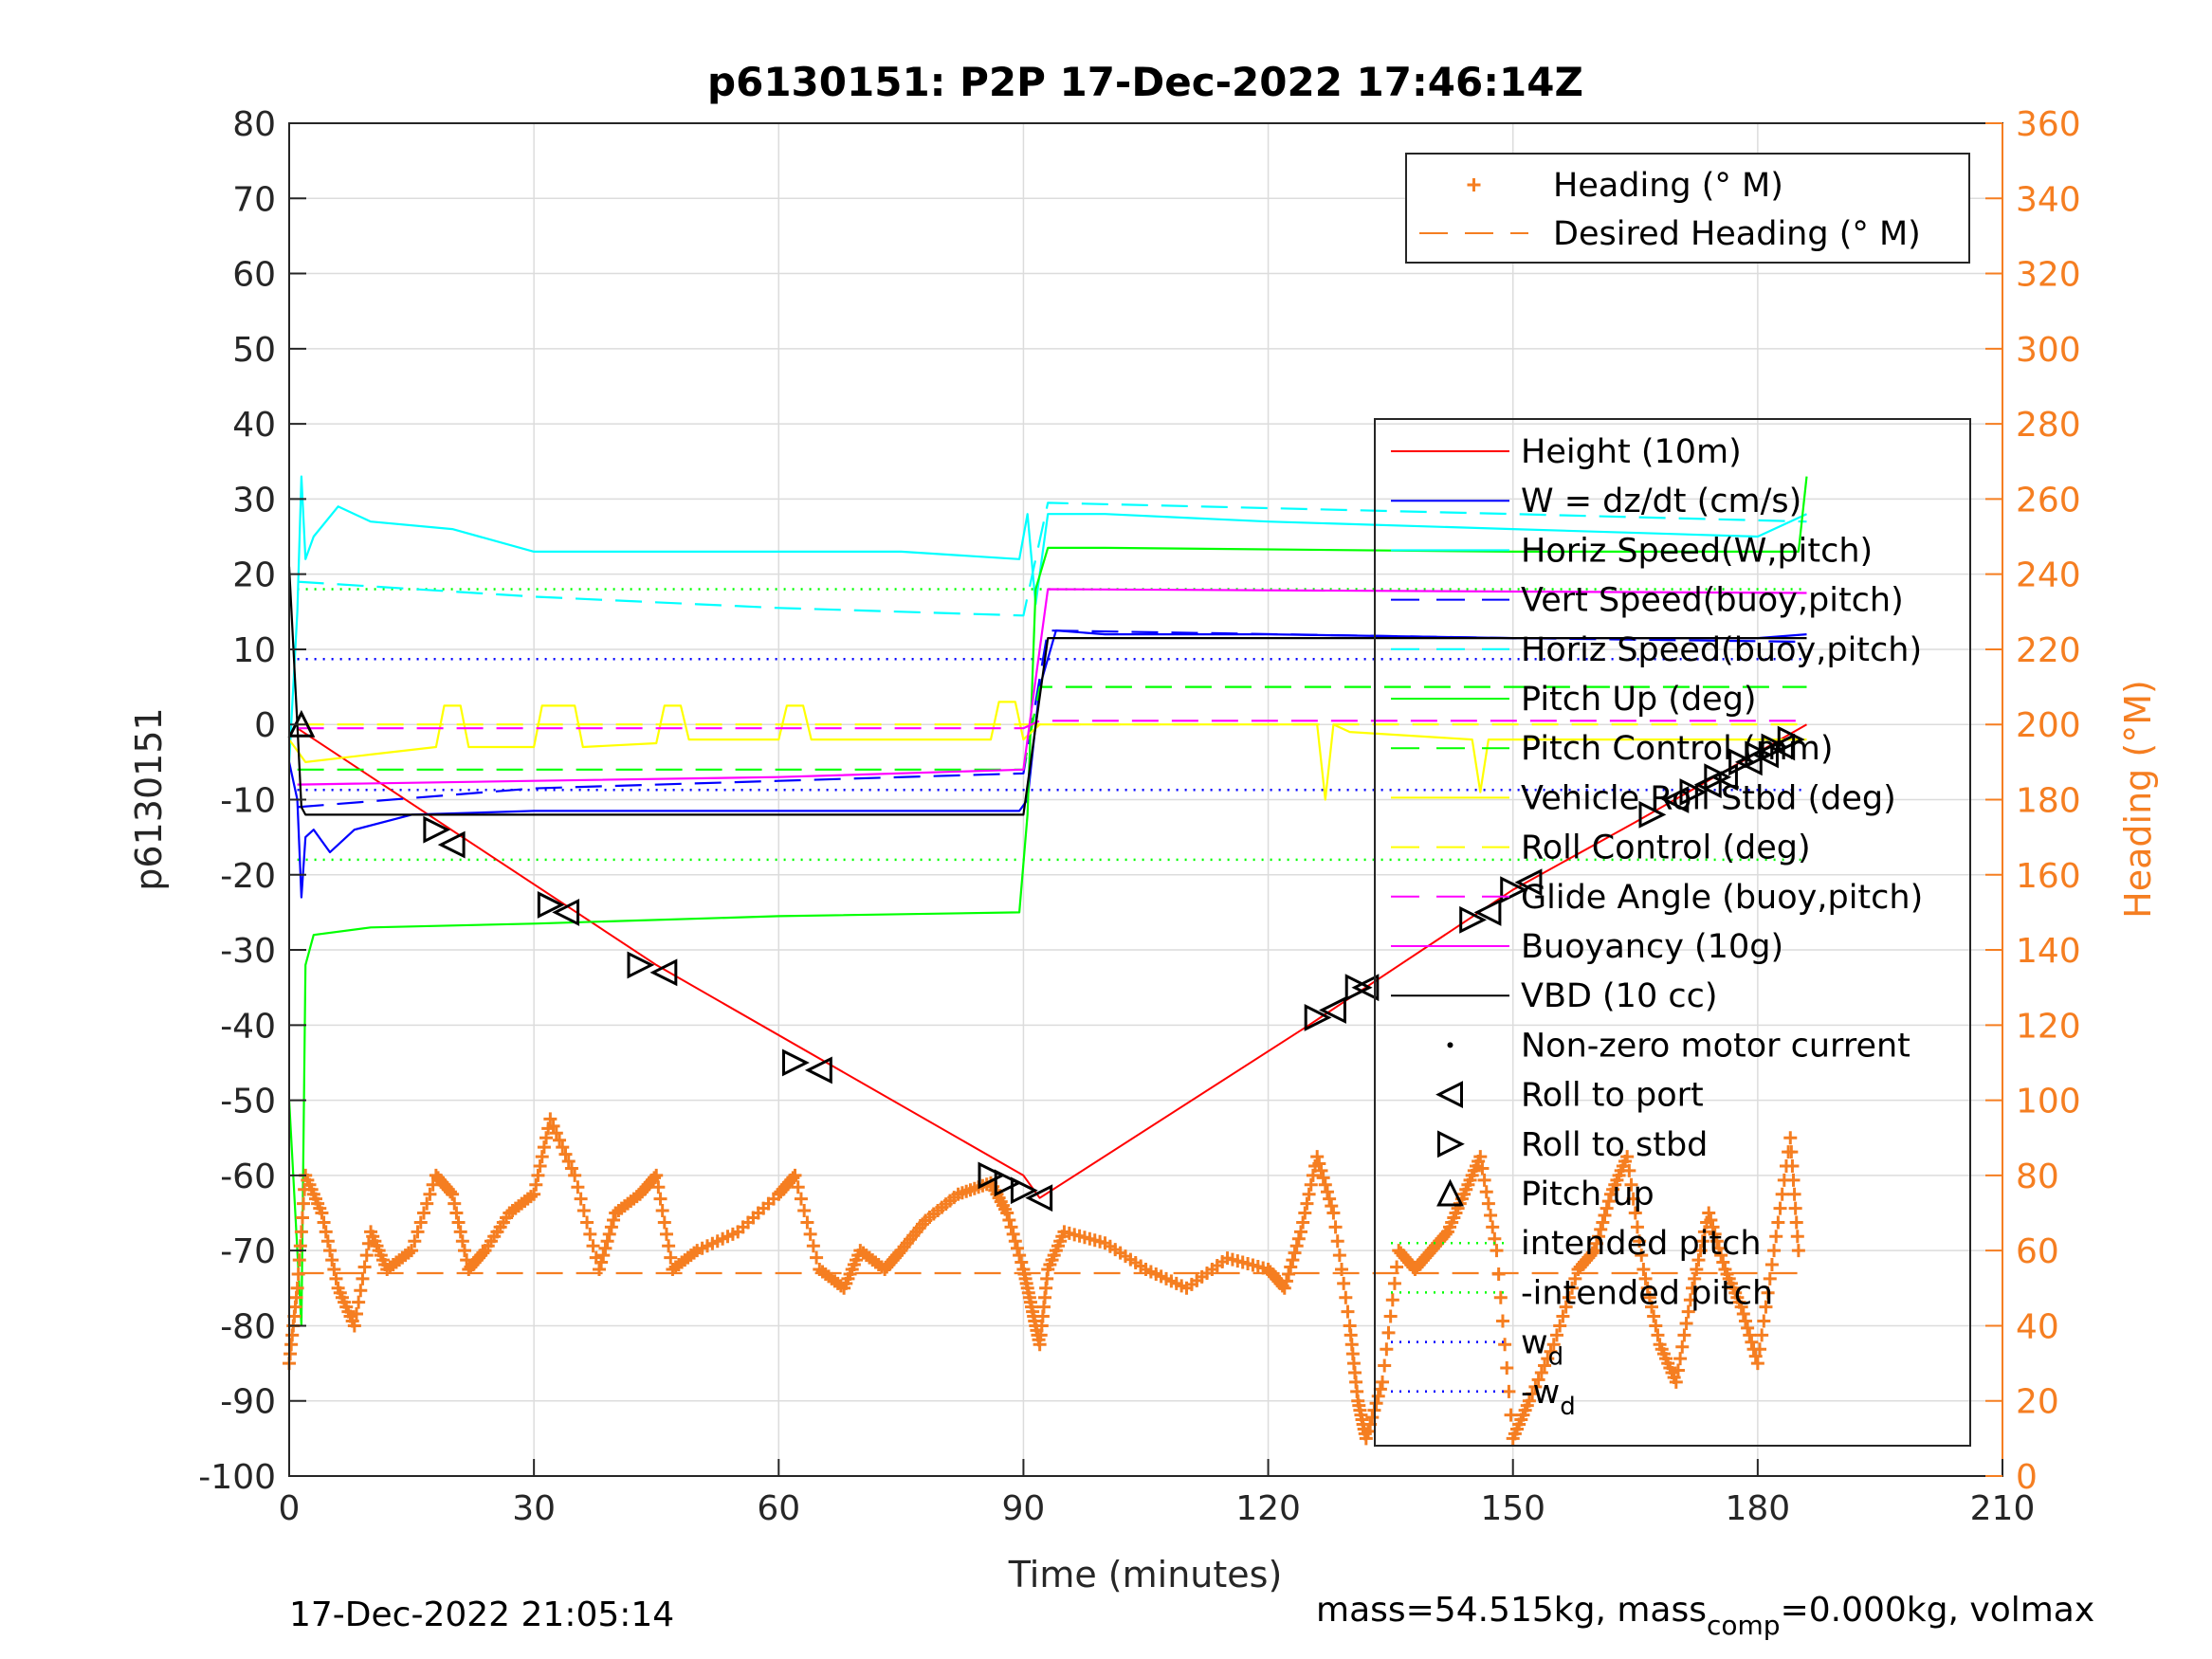  Describe the element at coordinates (254, 425) in the screenshot. I see `y-tick-label: 40` at that location.